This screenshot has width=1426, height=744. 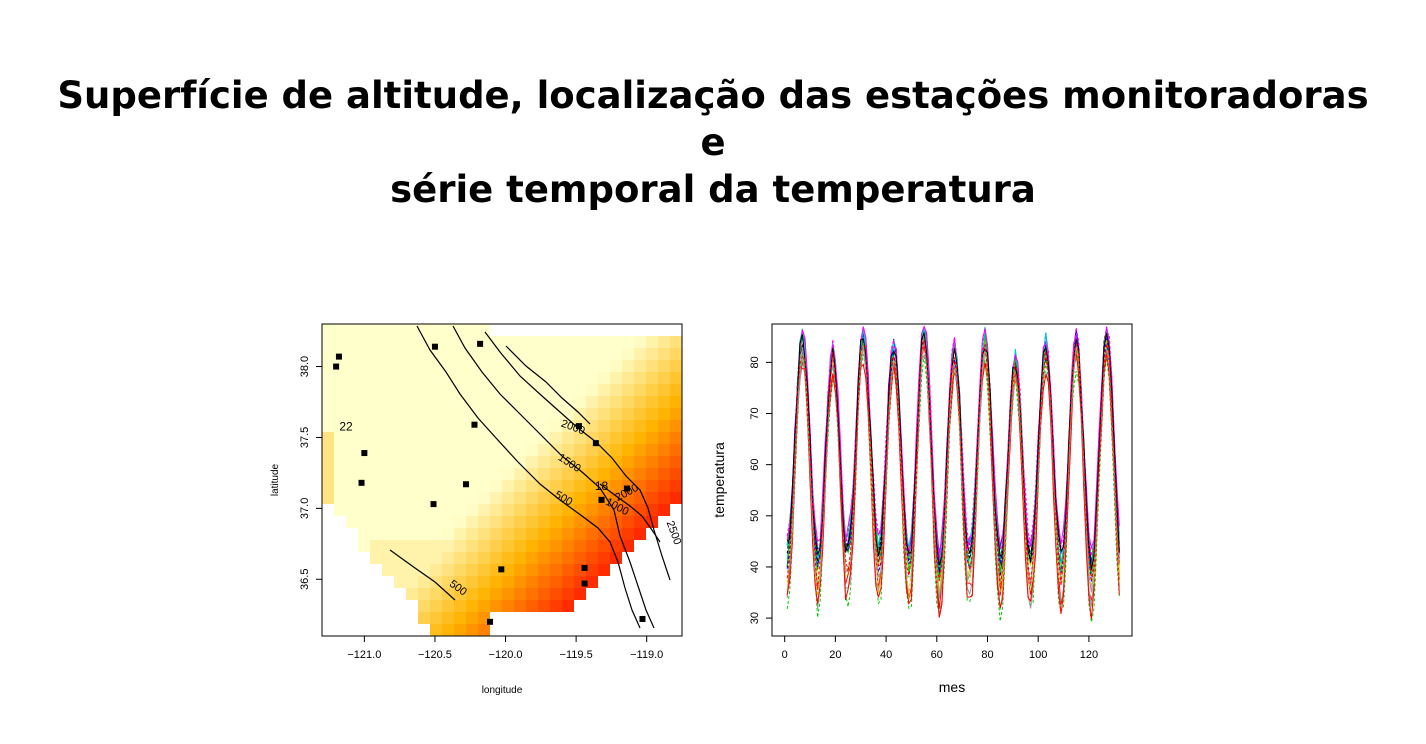 What do you see at coordinates (305, 579) in the screenshot?
I see `y-tick-label: 36.5` at bounding box center [305, 579].